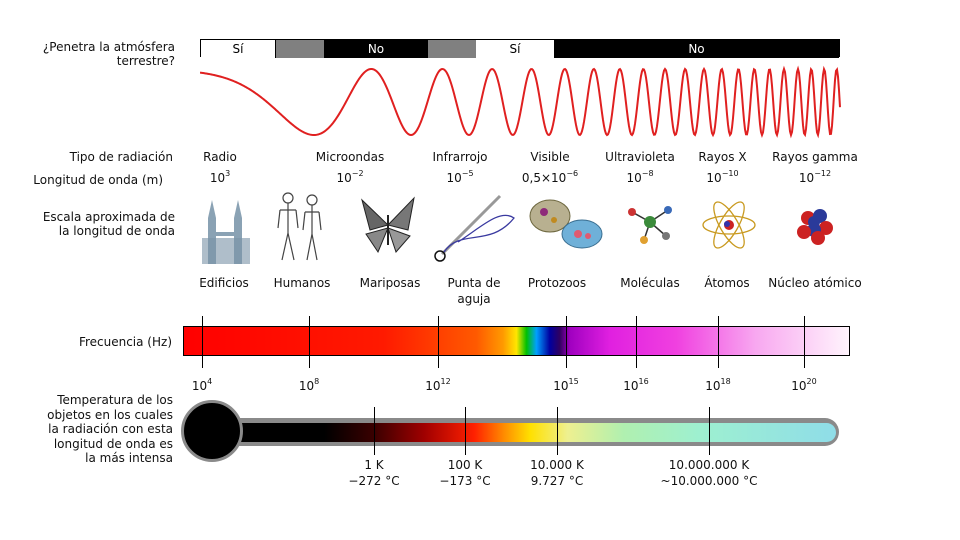  I want to click on frequency-label: Frecuencia (Hz), so click(125, 342).